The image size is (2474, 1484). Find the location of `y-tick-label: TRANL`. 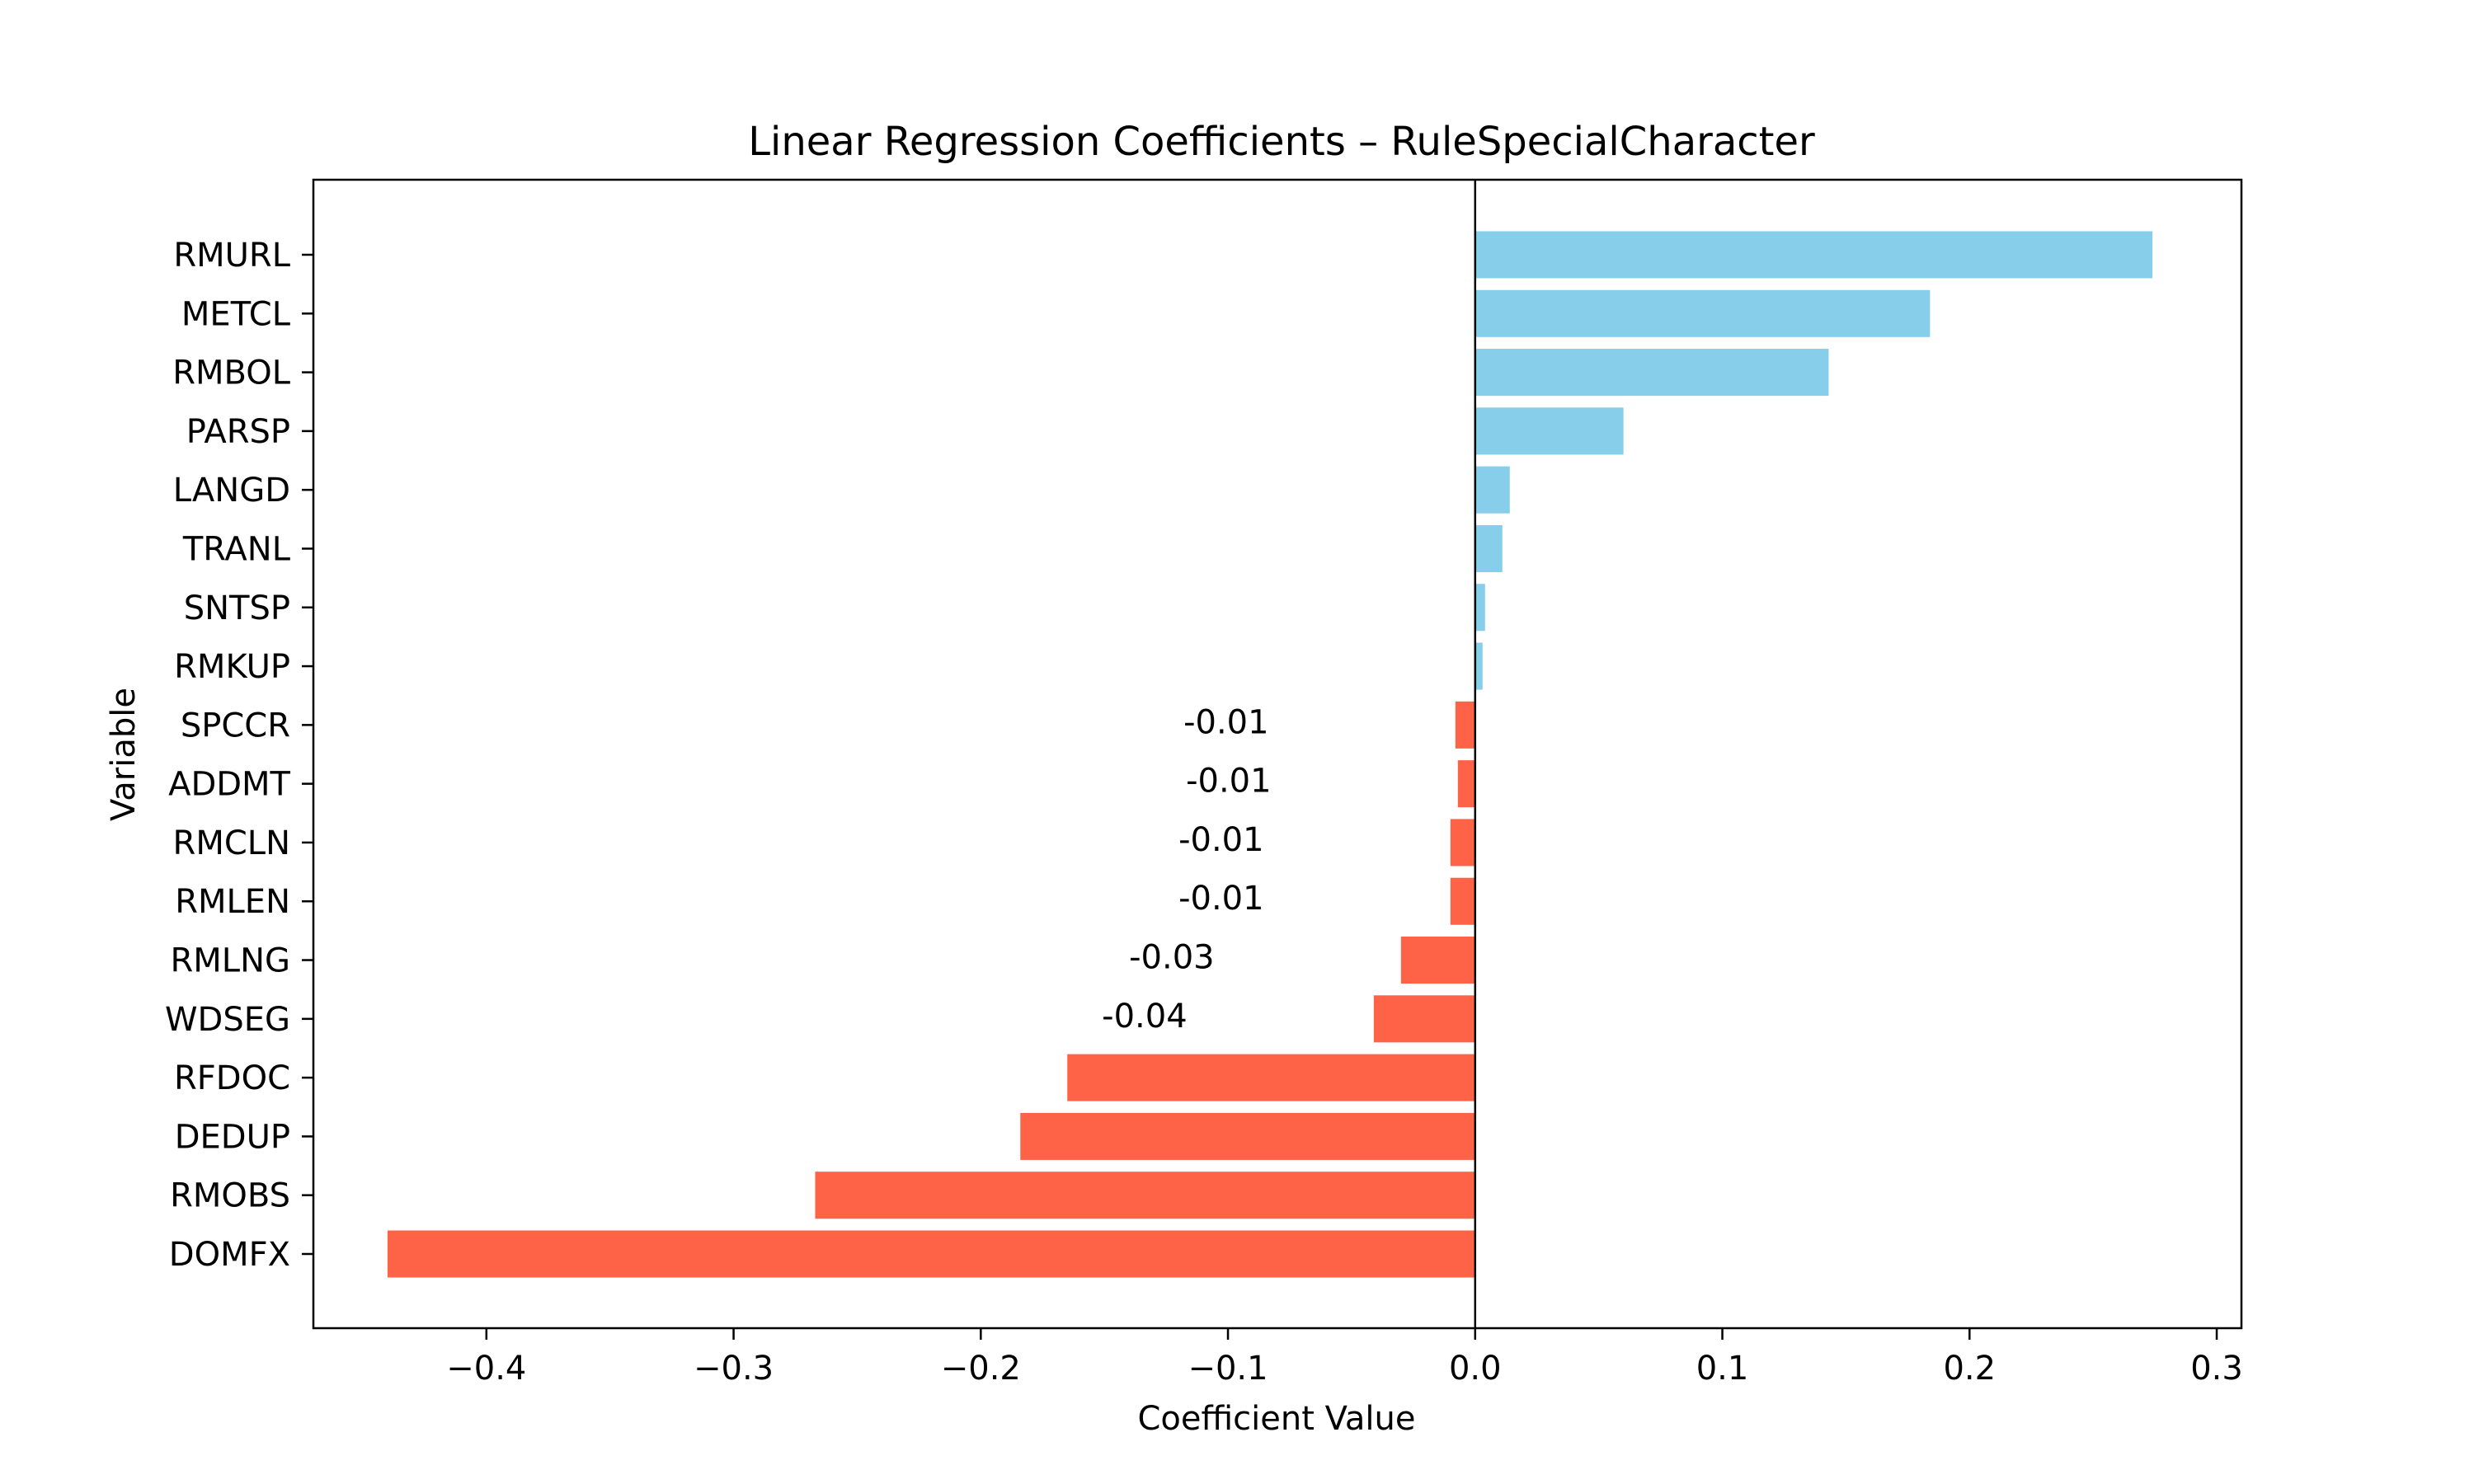

y-tick-label: TRANL is located at coordinates (236, 549).